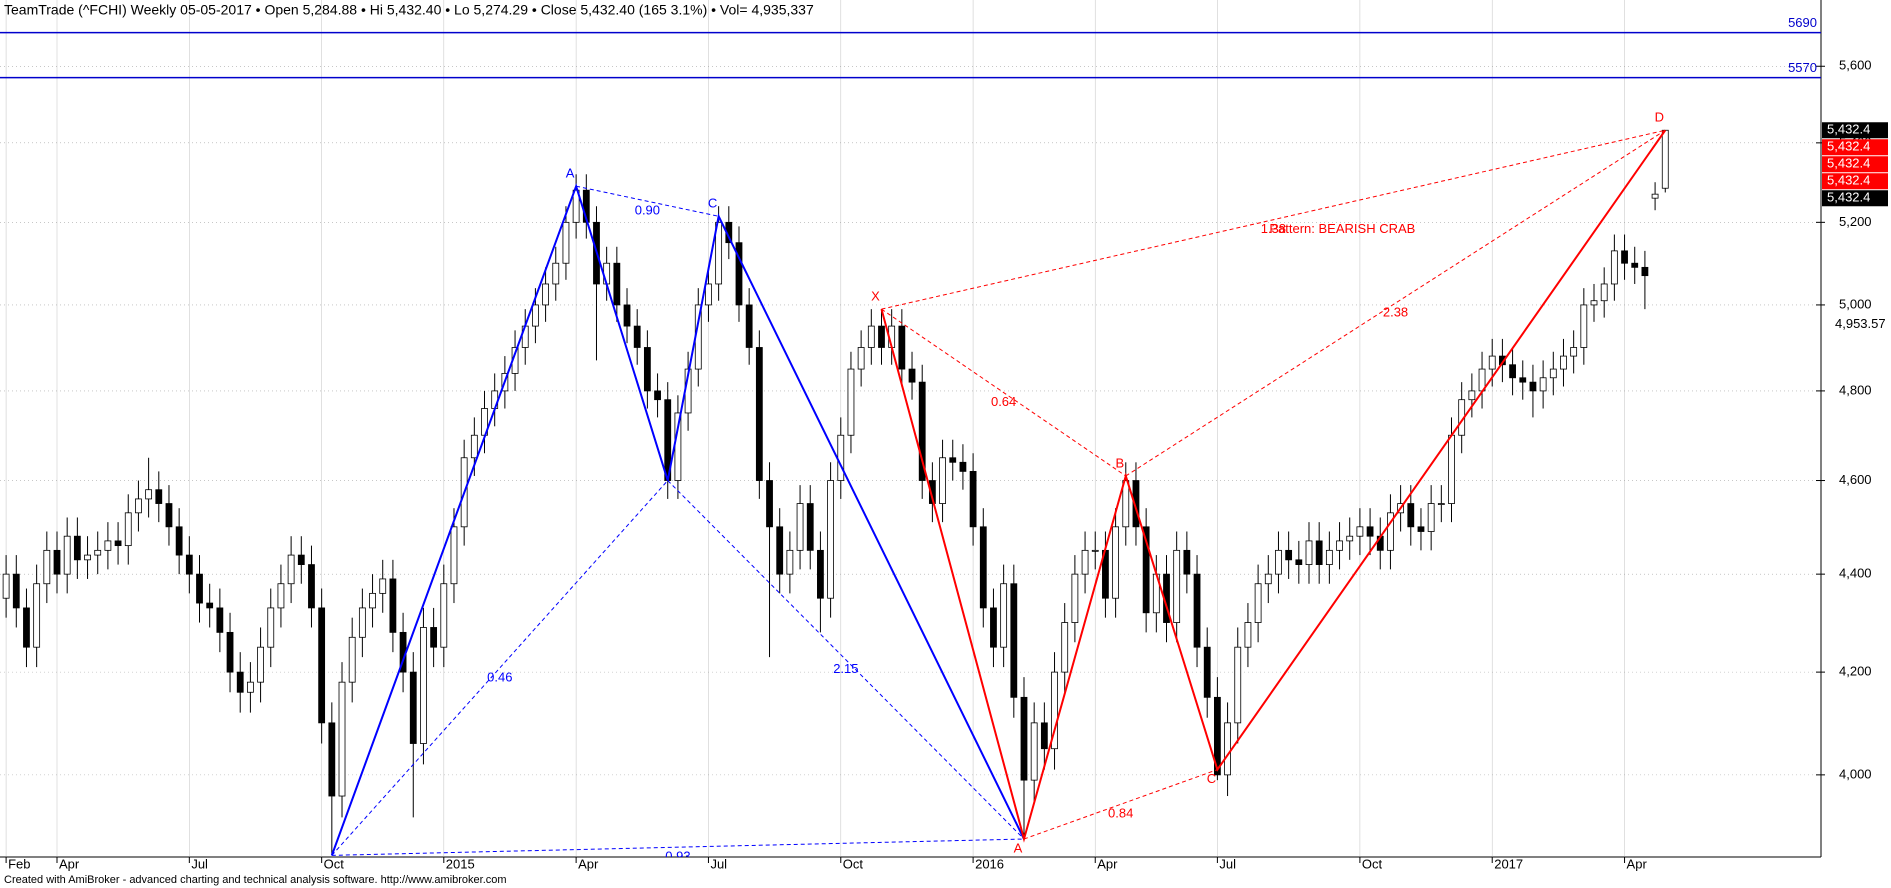 This screenshot has width=1891, height=888. What do you see at coordinates (718, 863) in the screenshot?
I see `x-tick-label: Jul` at bounding box center [718, 863].